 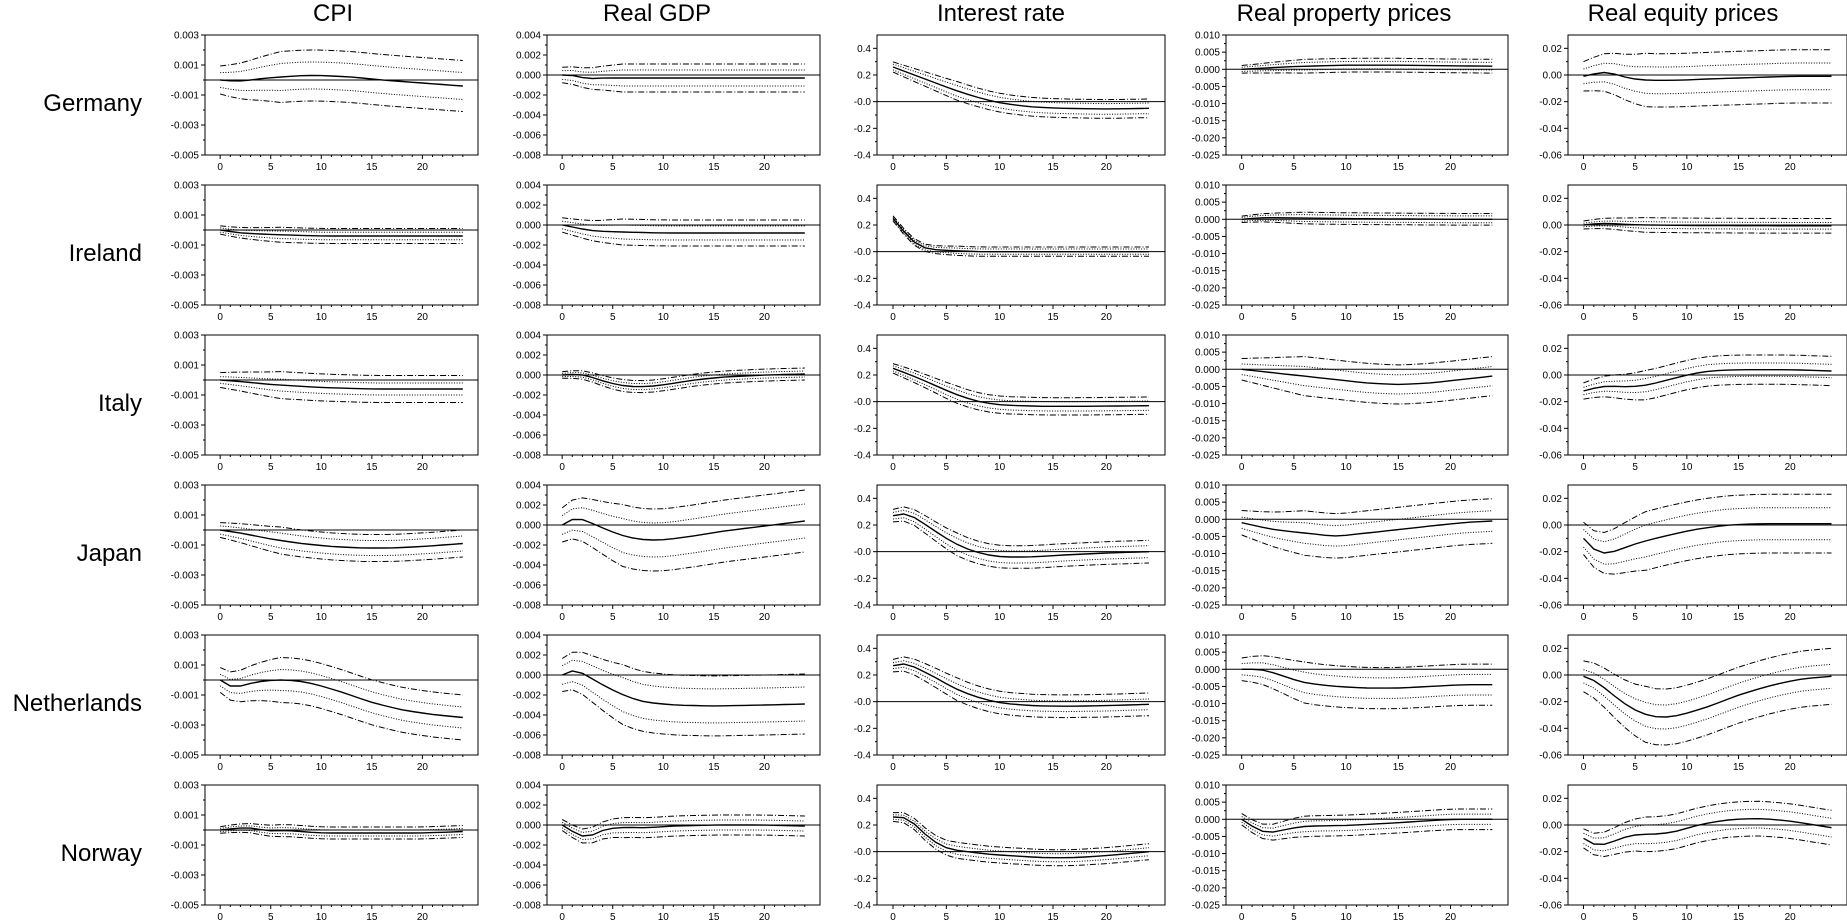 I want to click on y-tick-label: 0.02, so click(x=1553, y=199).